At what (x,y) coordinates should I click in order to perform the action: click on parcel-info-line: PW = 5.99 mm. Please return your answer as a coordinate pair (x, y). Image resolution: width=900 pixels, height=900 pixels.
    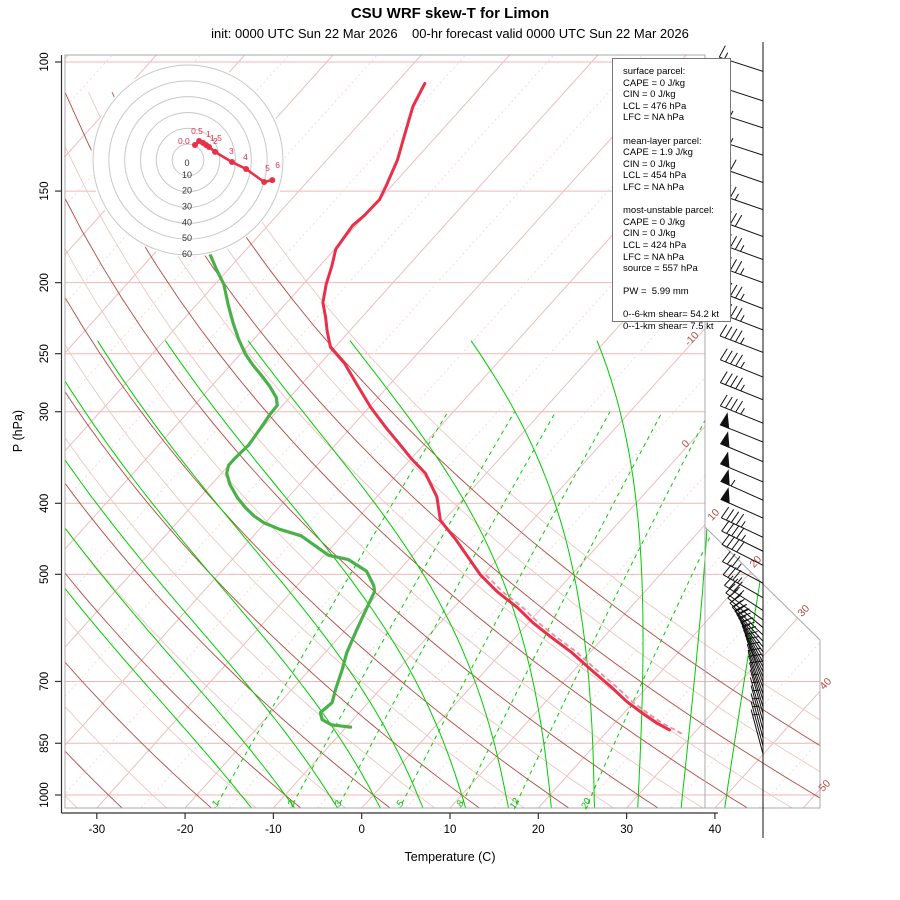
    Looking at the image, I should click on (656, 292).